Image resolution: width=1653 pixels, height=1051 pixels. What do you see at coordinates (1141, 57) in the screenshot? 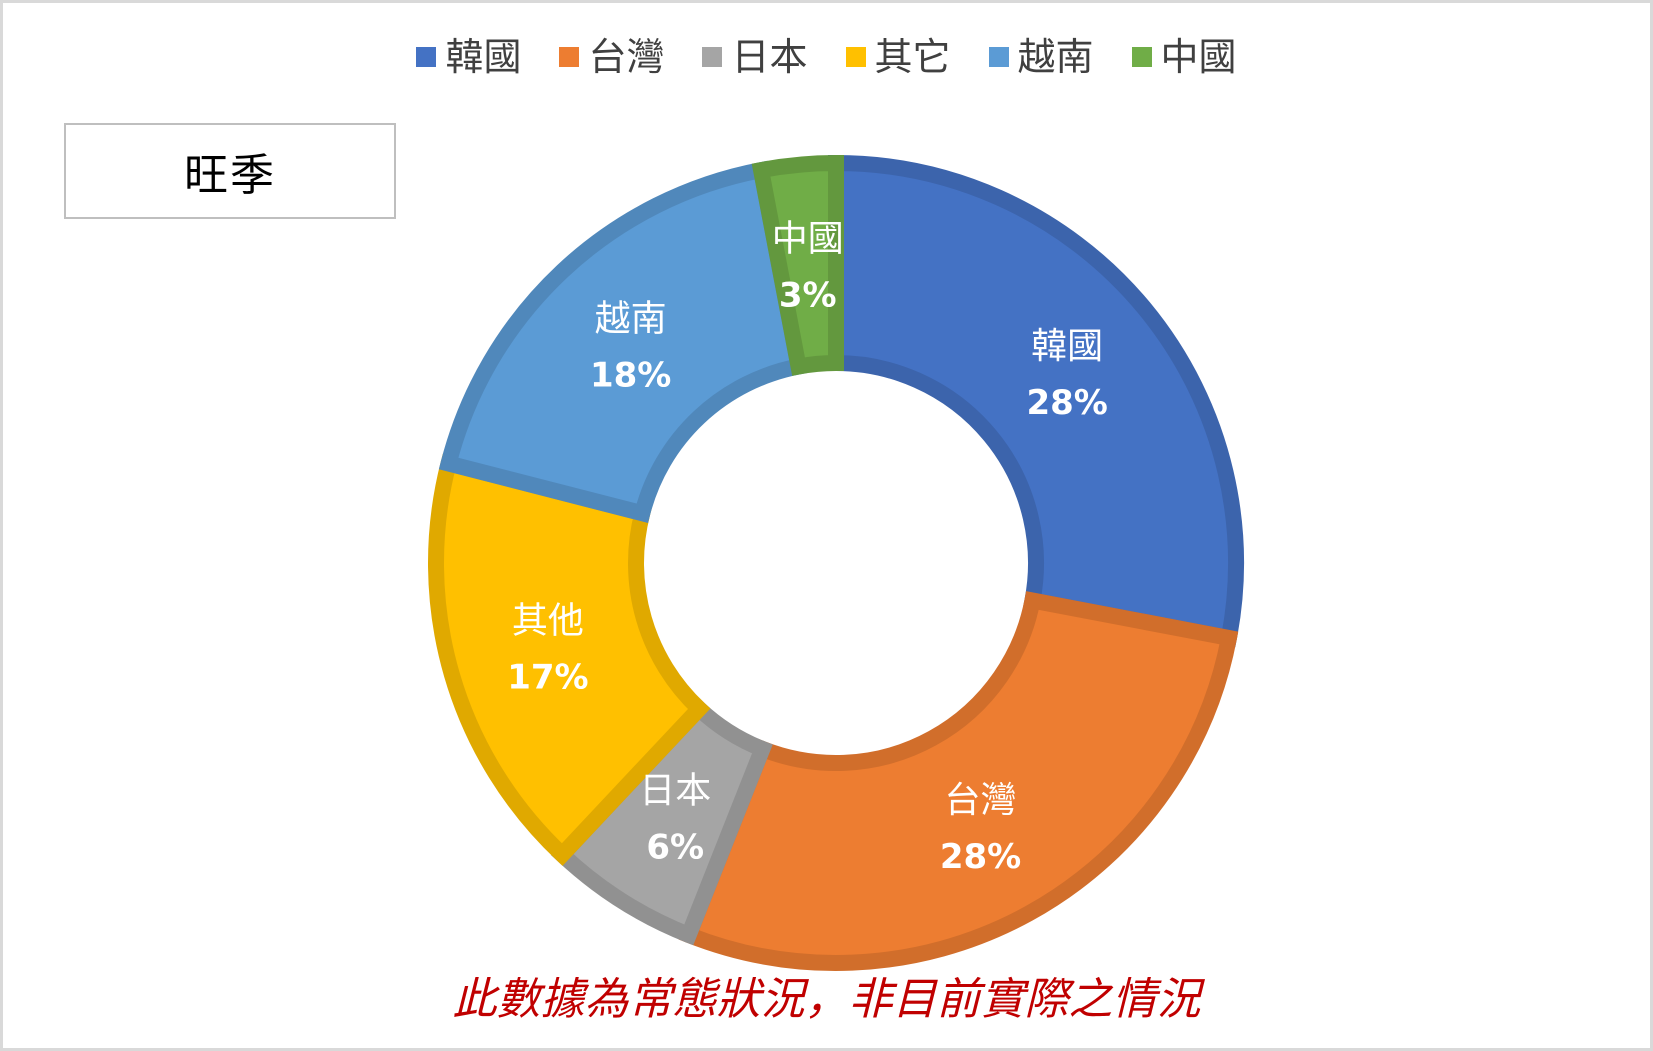
I see `legend-swatch-china` at bounding box center [1141, 57].